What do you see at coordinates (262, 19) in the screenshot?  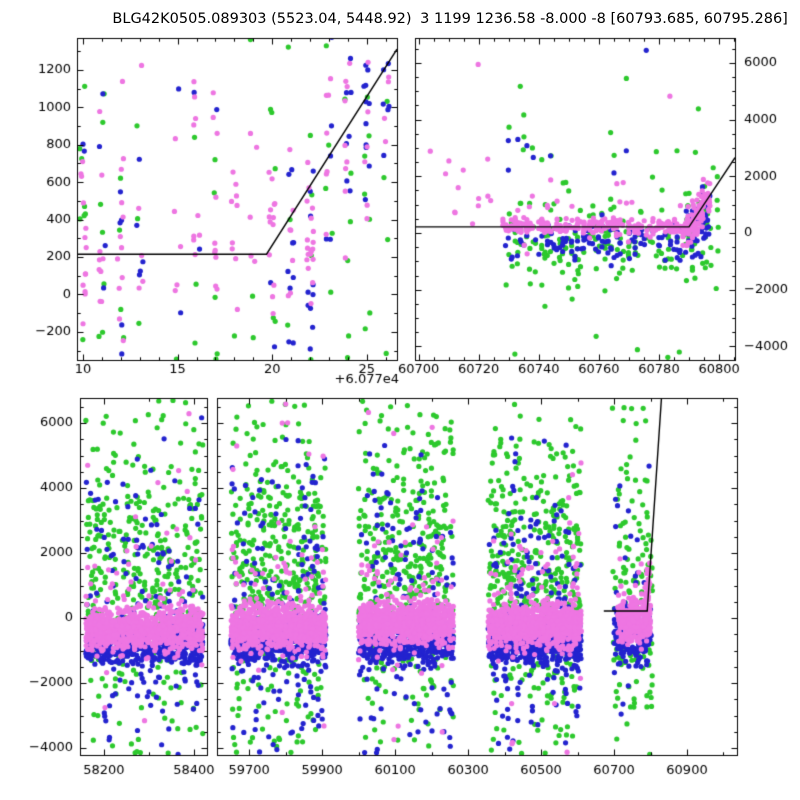 I see `figure-title-left: BLG42K0505.089303 (5523.04, 5448.92)` at bounding box center [262, 19].